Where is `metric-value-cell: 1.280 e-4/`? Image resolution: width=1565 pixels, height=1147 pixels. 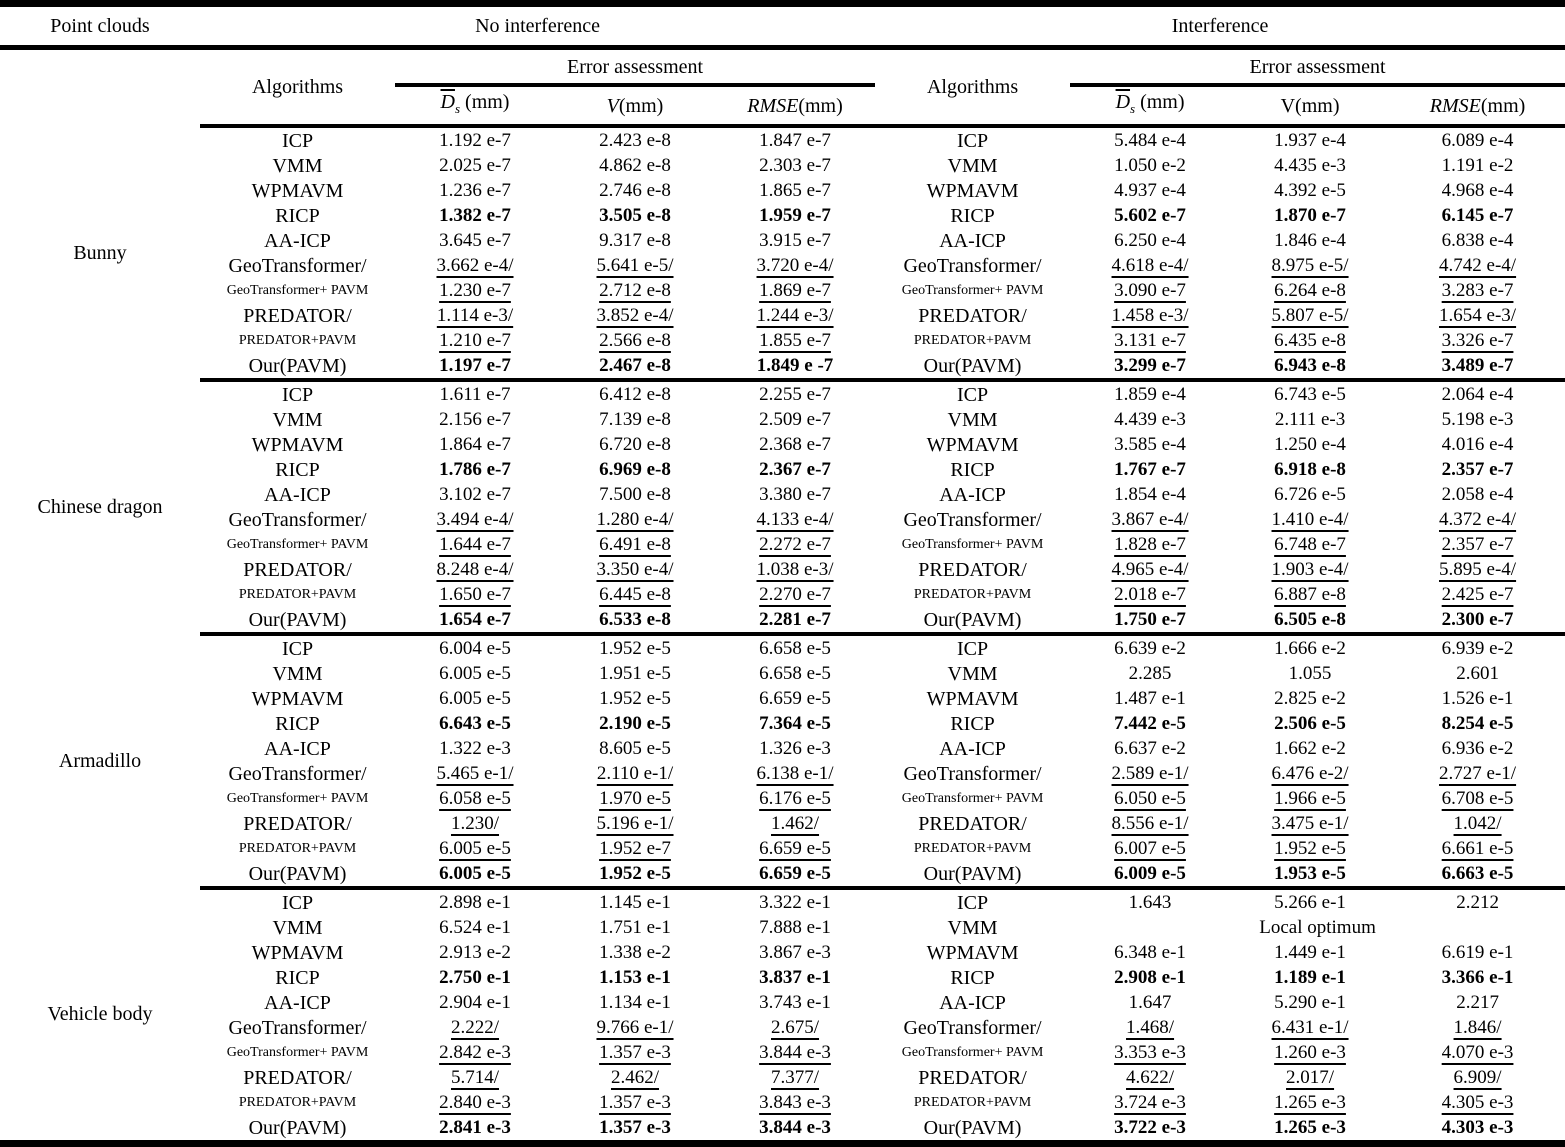
metric-value-cell: 1.280 e-4/ is located at coordinates (635, 519).